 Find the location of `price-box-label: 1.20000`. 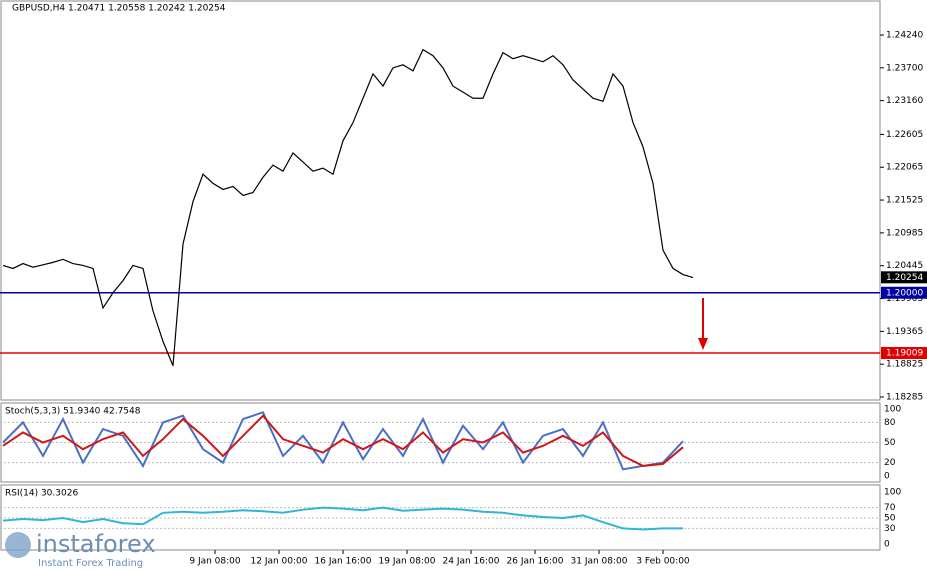

price-box-label: 1.20000 is located at coordinates (904, 293).